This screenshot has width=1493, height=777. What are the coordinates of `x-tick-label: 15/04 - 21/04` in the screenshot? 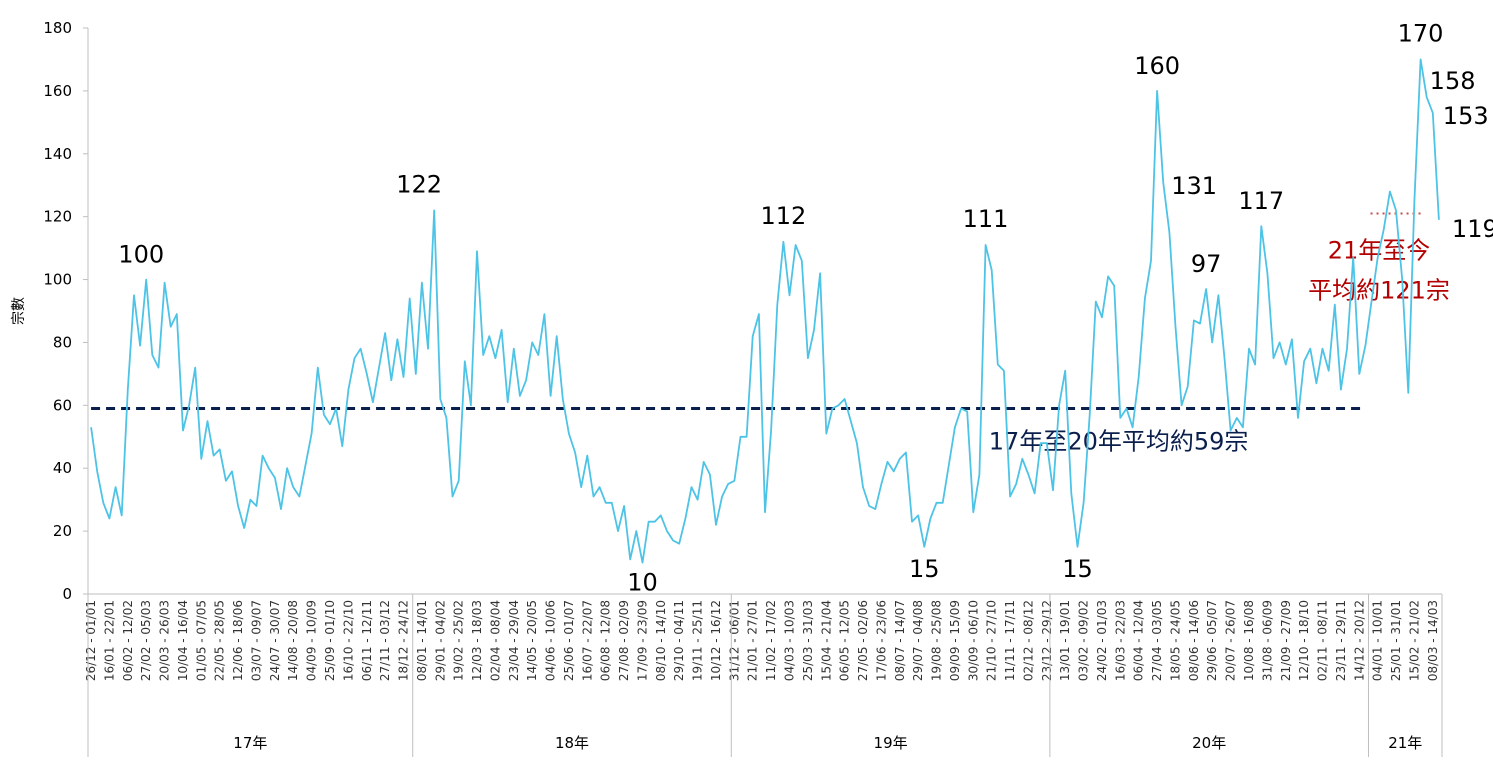 It's located at (826, 640).